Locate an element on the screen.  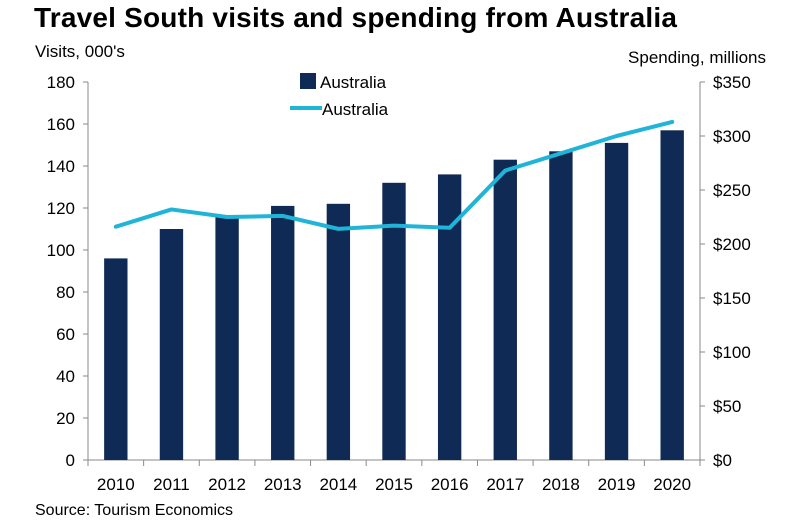
left-tick-label: 40 is located at coordinates (65, 376).